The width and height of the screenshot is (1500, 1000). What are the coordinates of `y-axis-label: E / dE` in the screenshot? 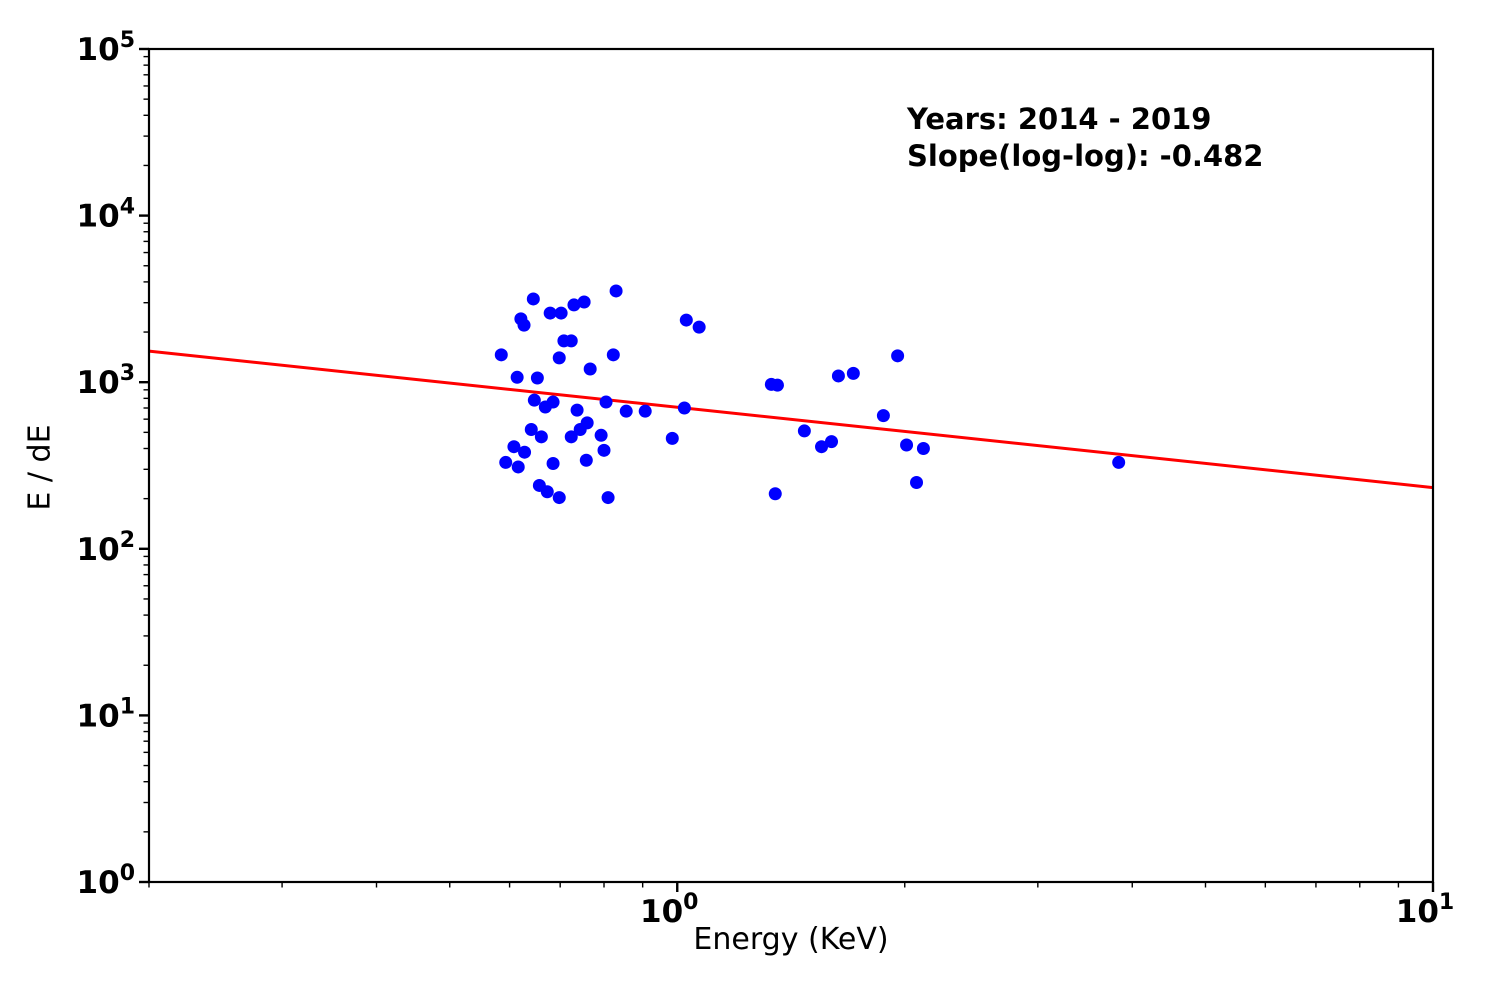 It's located at (40, 467).